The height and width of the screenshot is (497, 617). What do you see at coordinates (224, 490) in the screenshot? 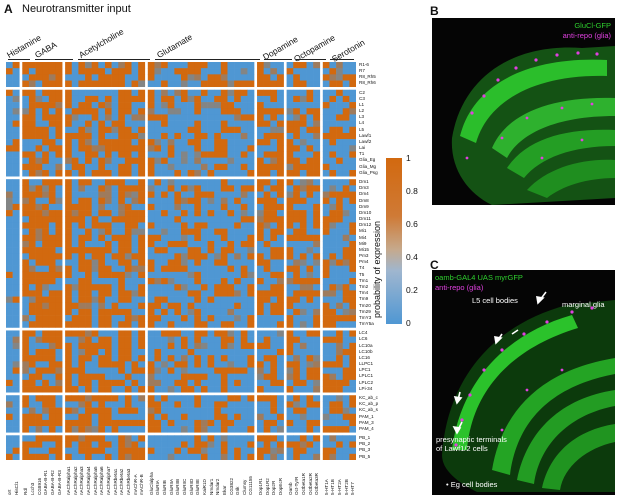
I see `column-label: Ekar` at bounding box center [224, 490].